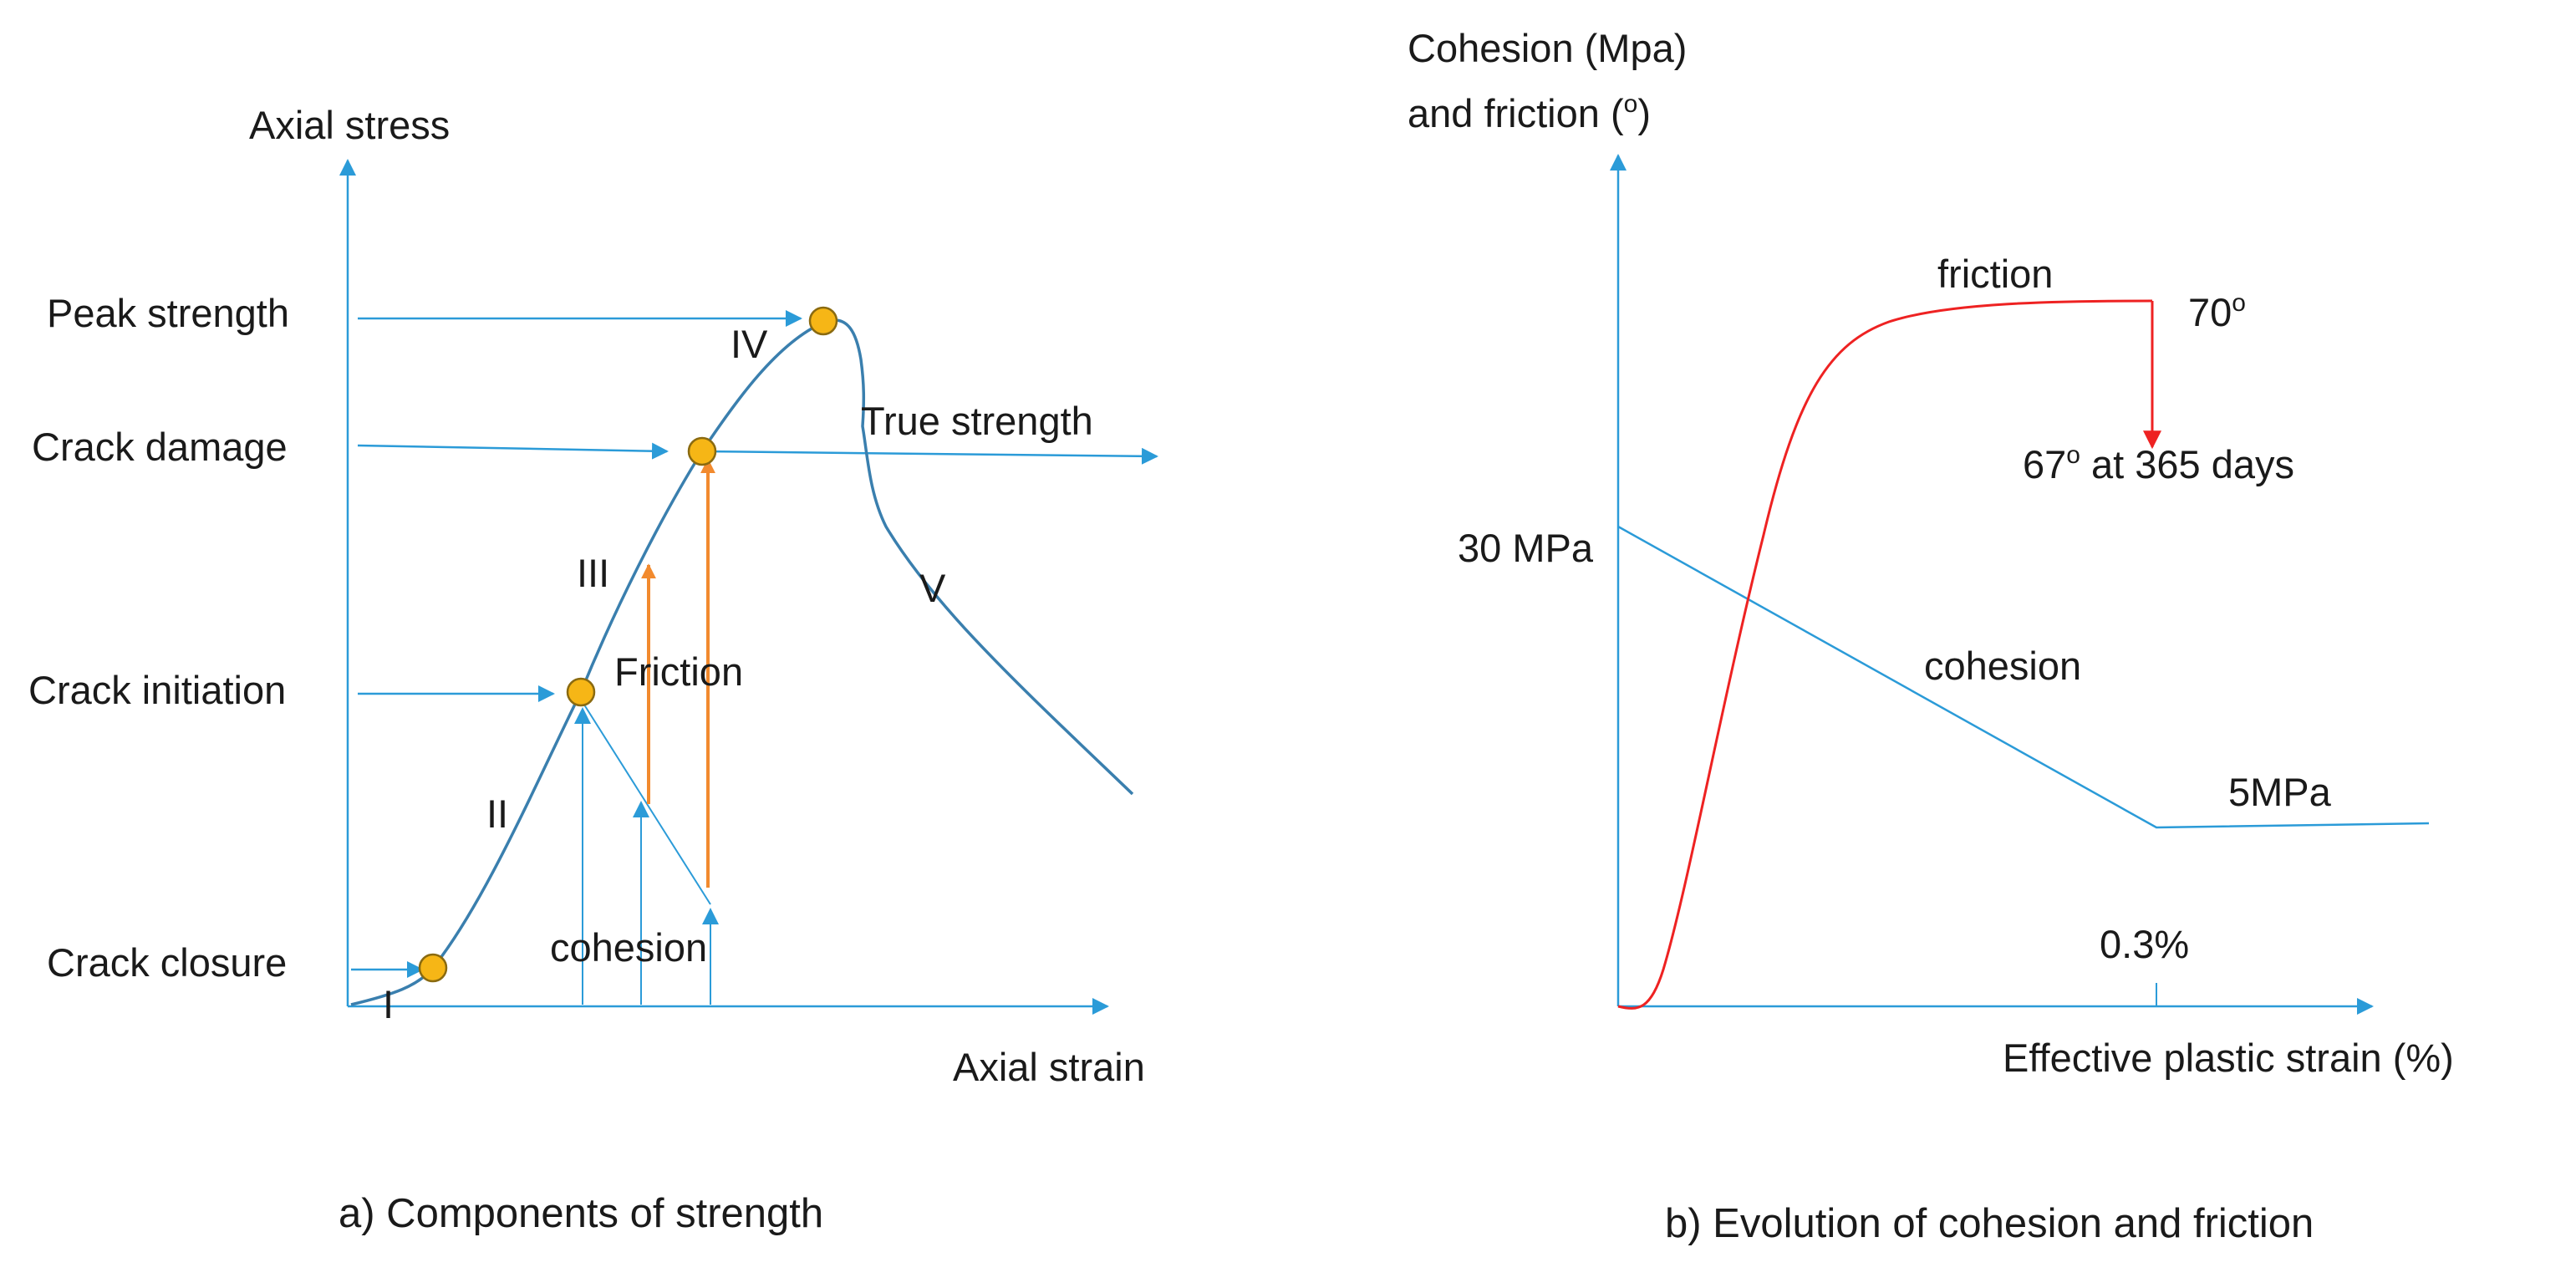 The width and height of the screenshot is (2576, 1288). Describe the element at coordinates (2187, 464) in the screenshot. I see `friction-aged-suffix: at 365 days` at that location.